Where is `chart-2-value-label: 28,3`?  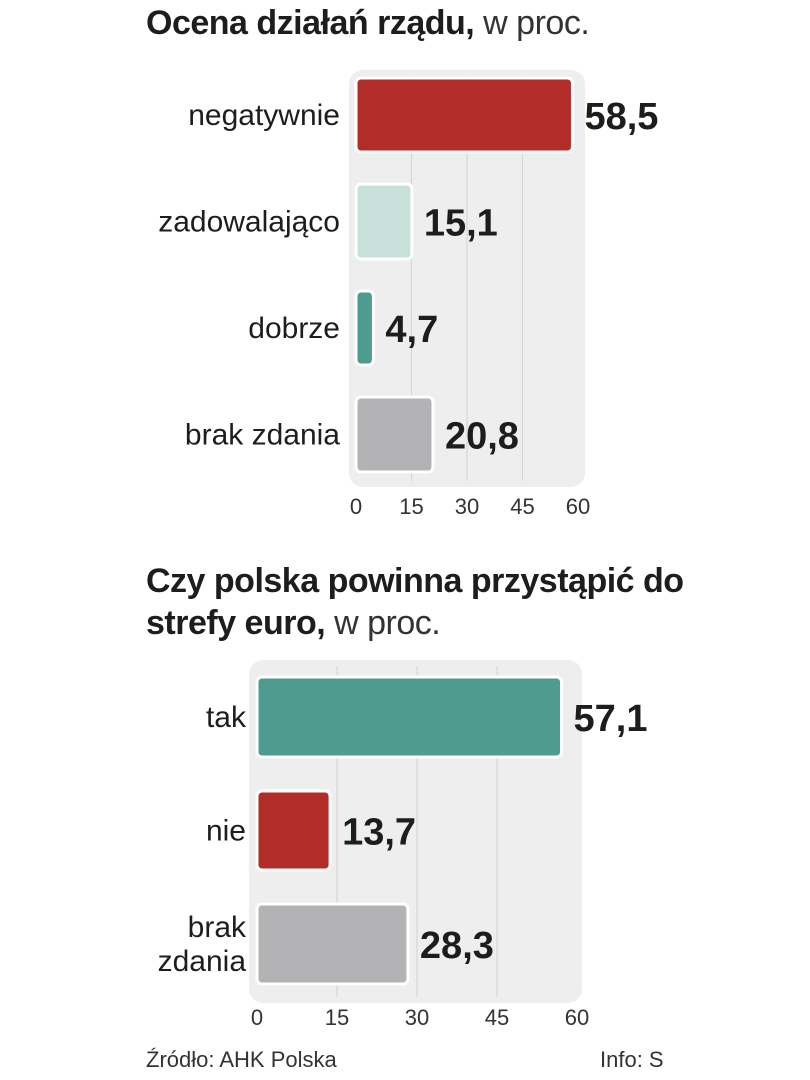
chart-2-value-label: 28,3 is located at coordinates (457, 946).